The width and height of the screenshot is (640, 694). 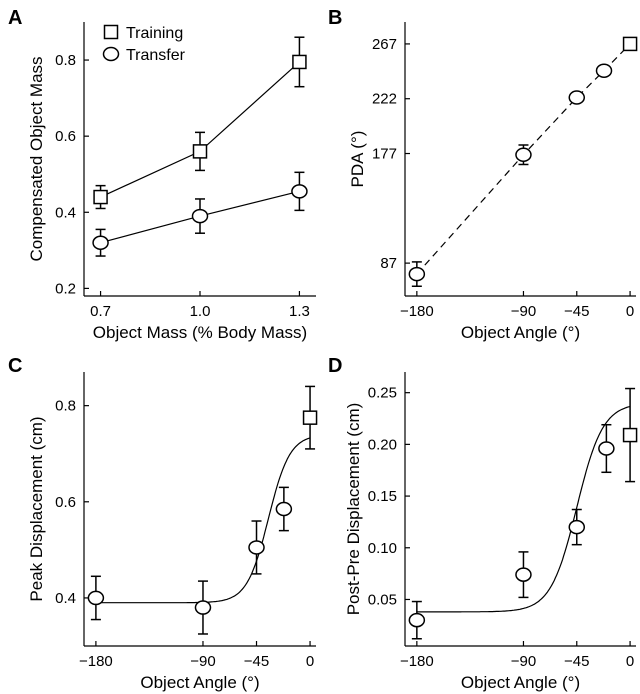 I want to click on x-tick-label: 1.3, so click(x=299, y=311).